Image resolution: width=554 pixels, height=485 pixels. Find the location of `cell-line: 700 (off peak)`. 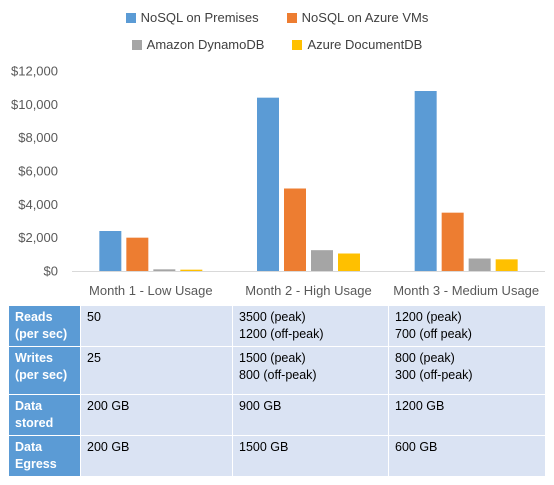

cell-line: 700 (off peak) is located at coordinates (433, 334).